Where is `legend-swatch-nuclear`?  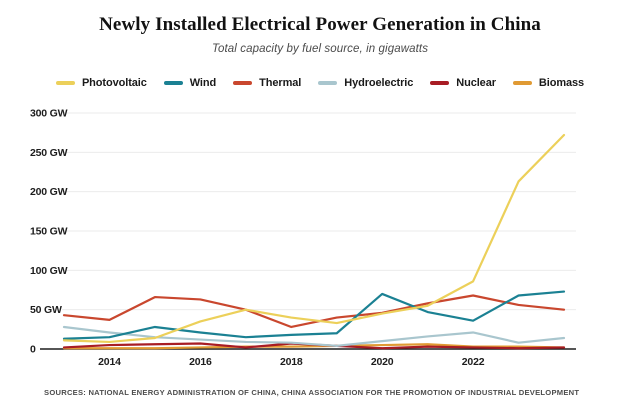
legend-swatch-nuclear is located at coordinates (440, 83).